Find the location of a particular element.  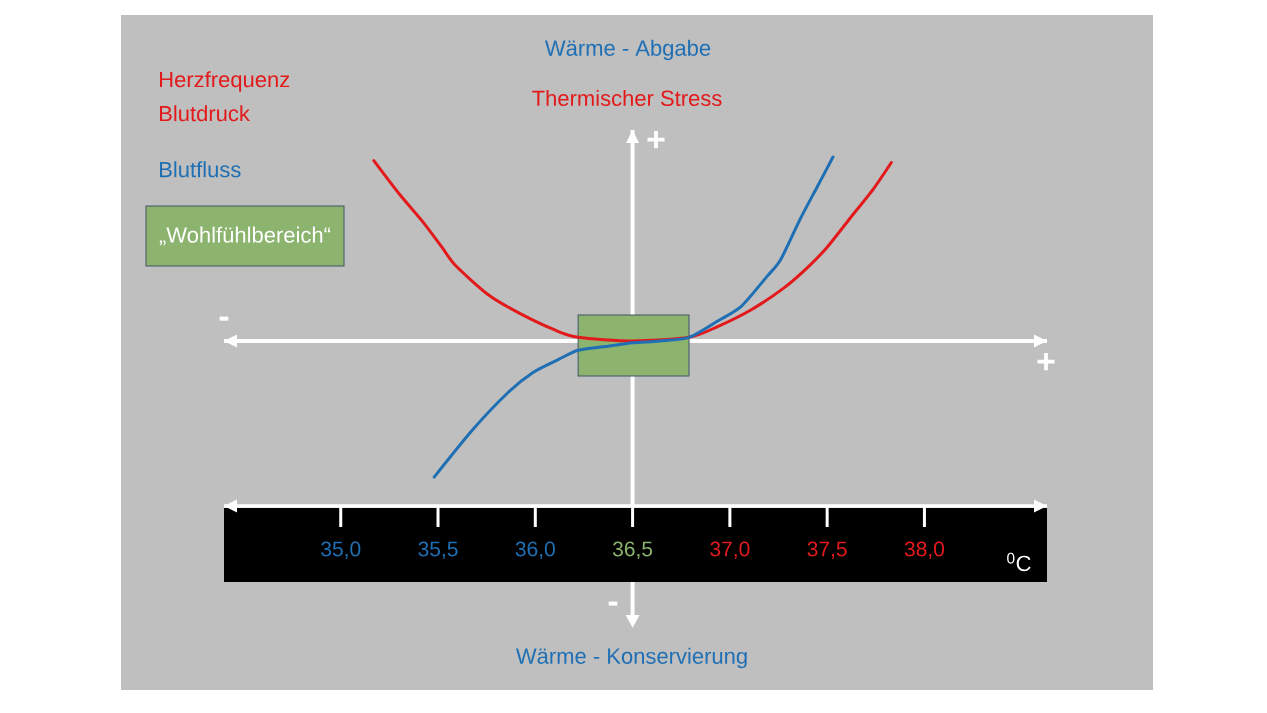

annotation: - is located at coordinates (224, 318).